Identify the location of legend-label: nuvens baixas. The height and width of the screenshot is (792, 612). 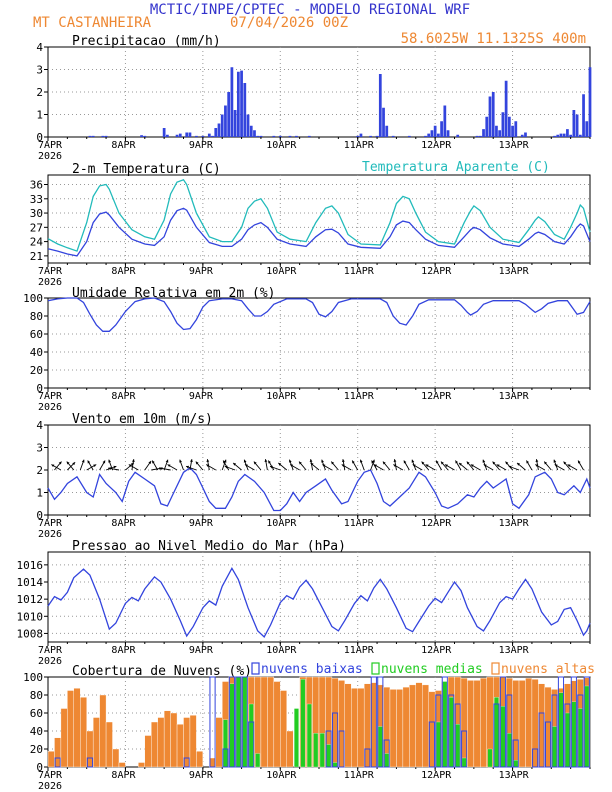
(312, 669).